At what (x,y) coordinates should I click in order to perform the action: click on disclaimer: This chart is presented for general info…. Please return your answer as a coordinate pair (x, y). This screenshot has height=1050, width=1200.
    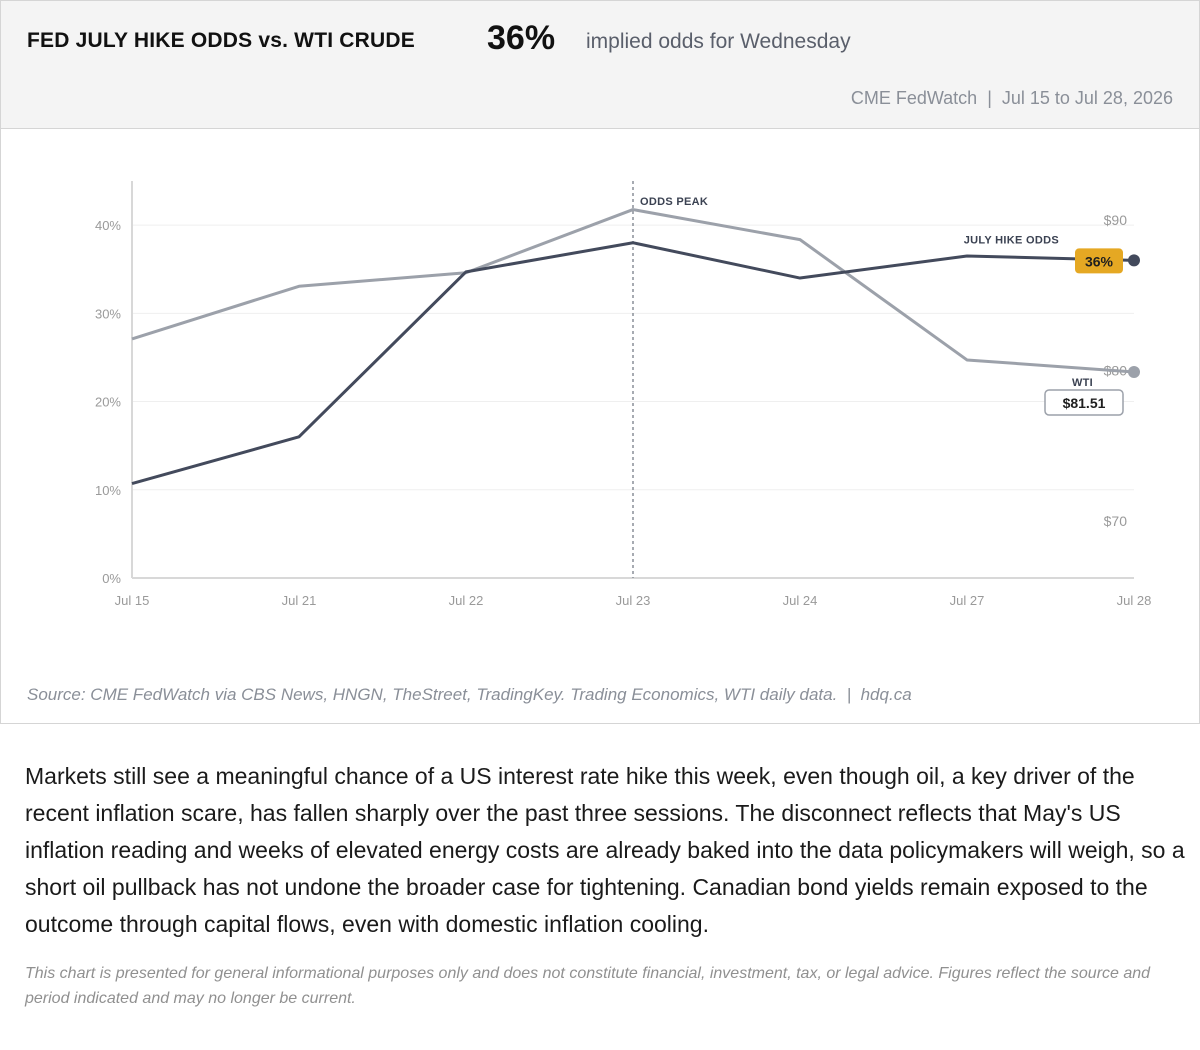
    Looking at the image, I should click on (588, 986).